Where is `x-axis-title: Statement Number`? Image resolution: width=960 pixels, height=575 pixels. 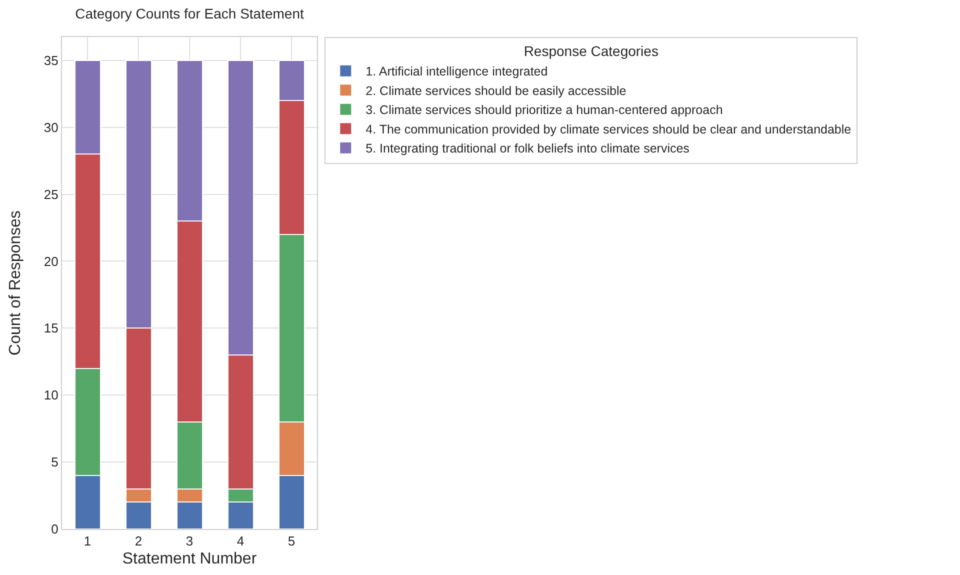
x-axis-title: Statement Number is located at coordinates (190, 559).